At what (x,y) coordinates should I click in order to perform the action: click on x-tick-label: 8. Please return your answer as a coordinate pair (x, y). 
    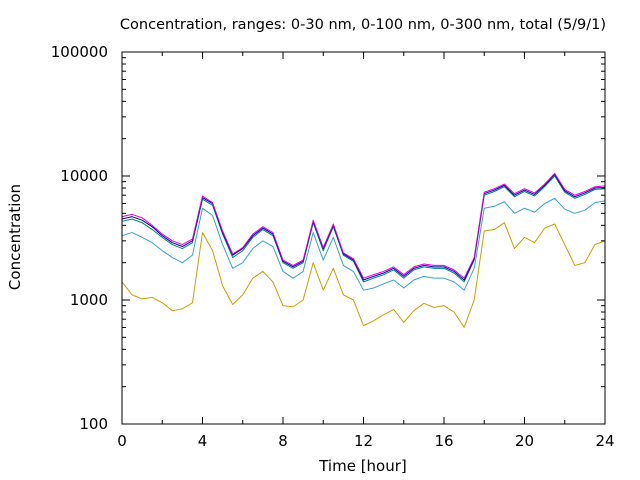
    Looking at the image, I should click on (283, 441).